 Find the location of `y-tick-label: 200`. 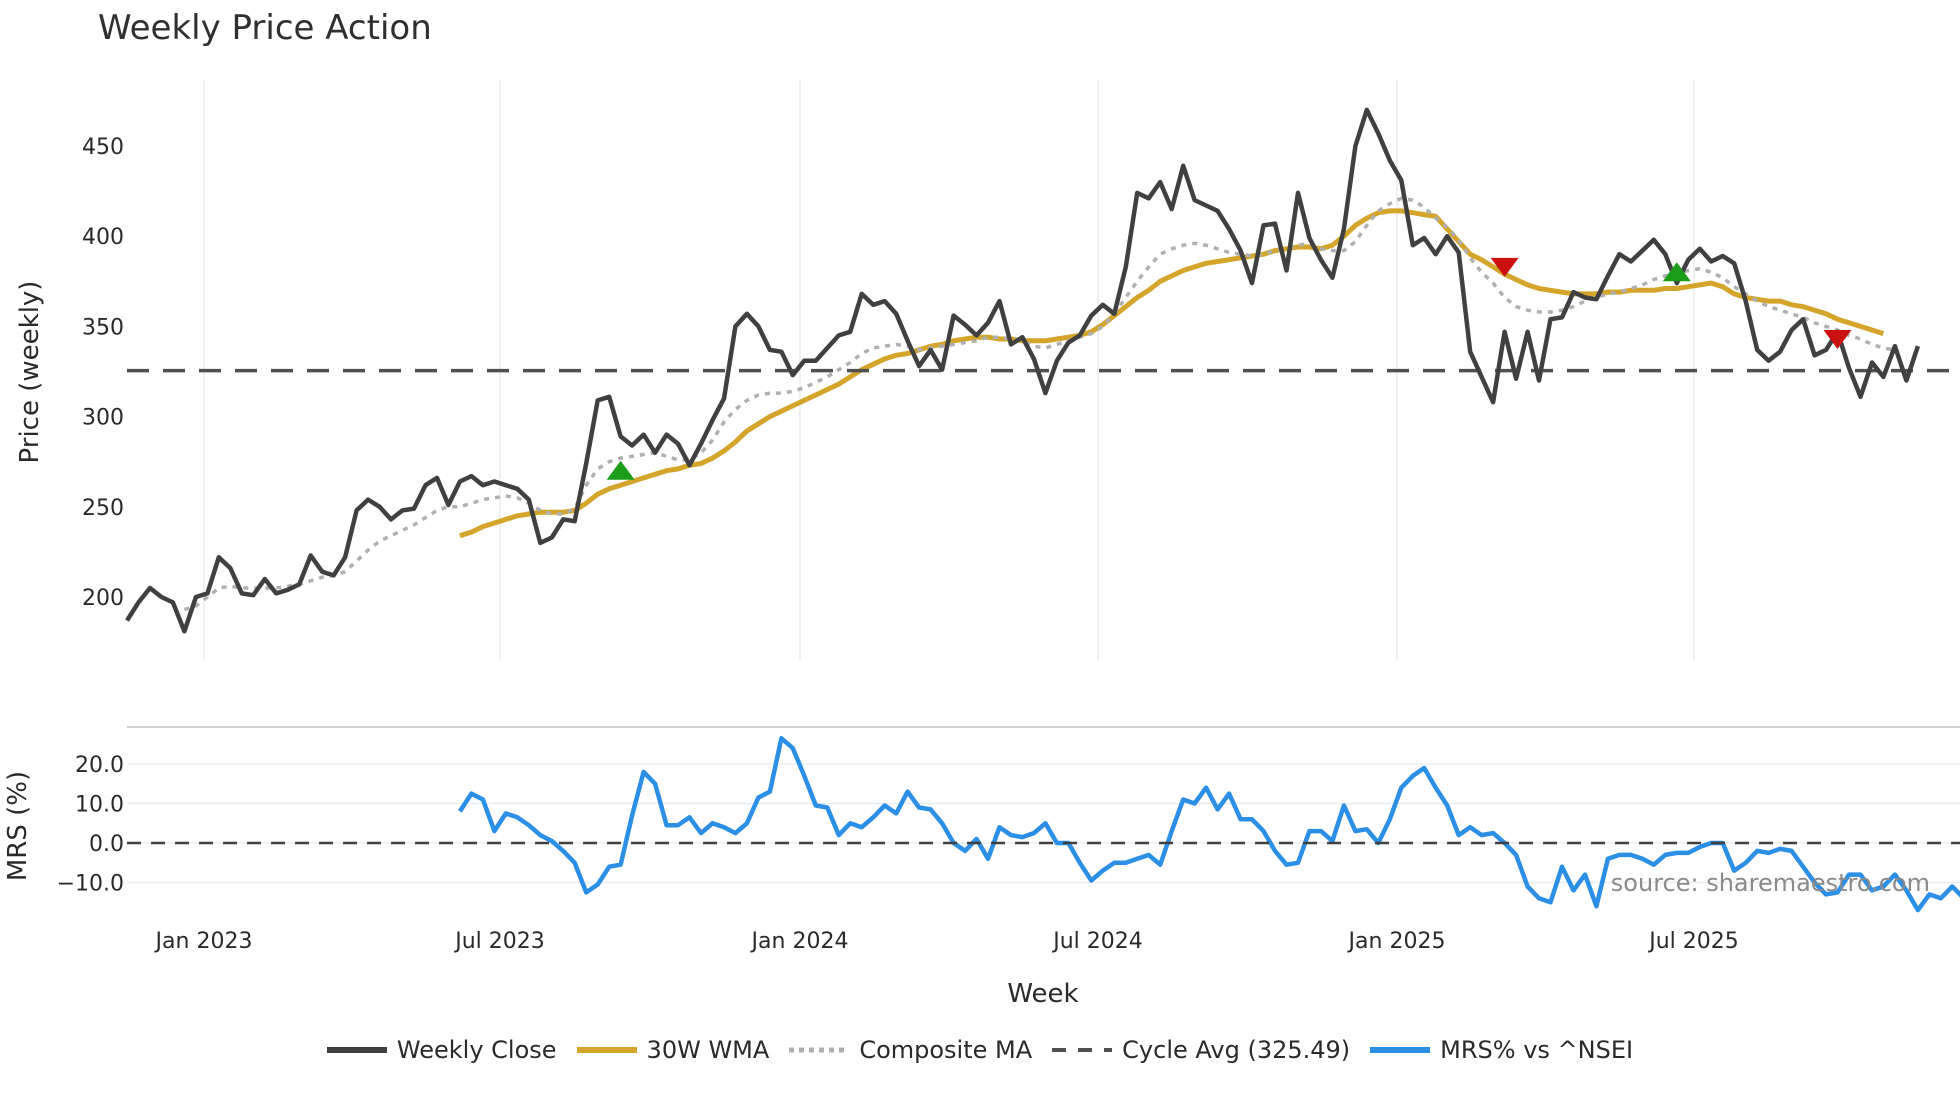

y-tick-label: 200 is located at coordinates (103, 598).